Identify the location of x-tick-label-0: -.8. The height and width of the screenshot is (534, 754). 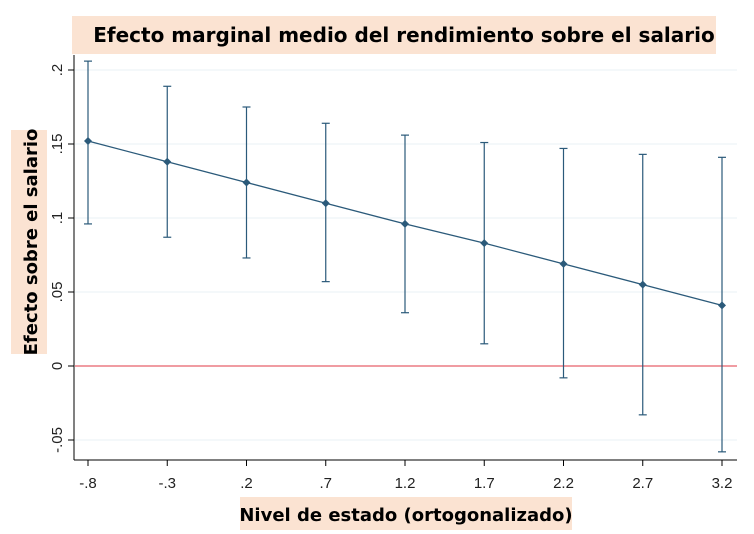
(88, 483).